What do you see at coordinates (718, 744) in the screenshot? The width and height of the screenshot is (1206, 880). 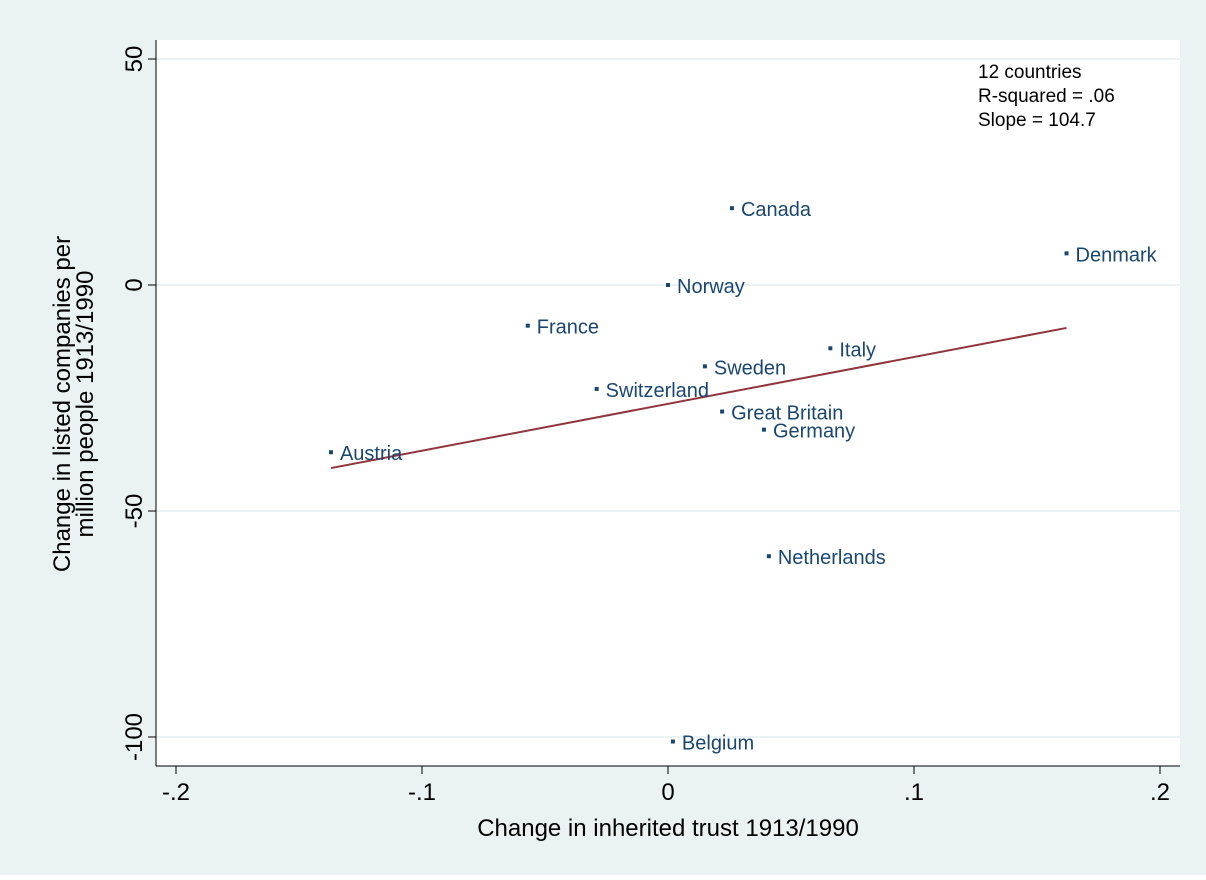 I see `point-label: Belgium` at bounding box center [718, 744].